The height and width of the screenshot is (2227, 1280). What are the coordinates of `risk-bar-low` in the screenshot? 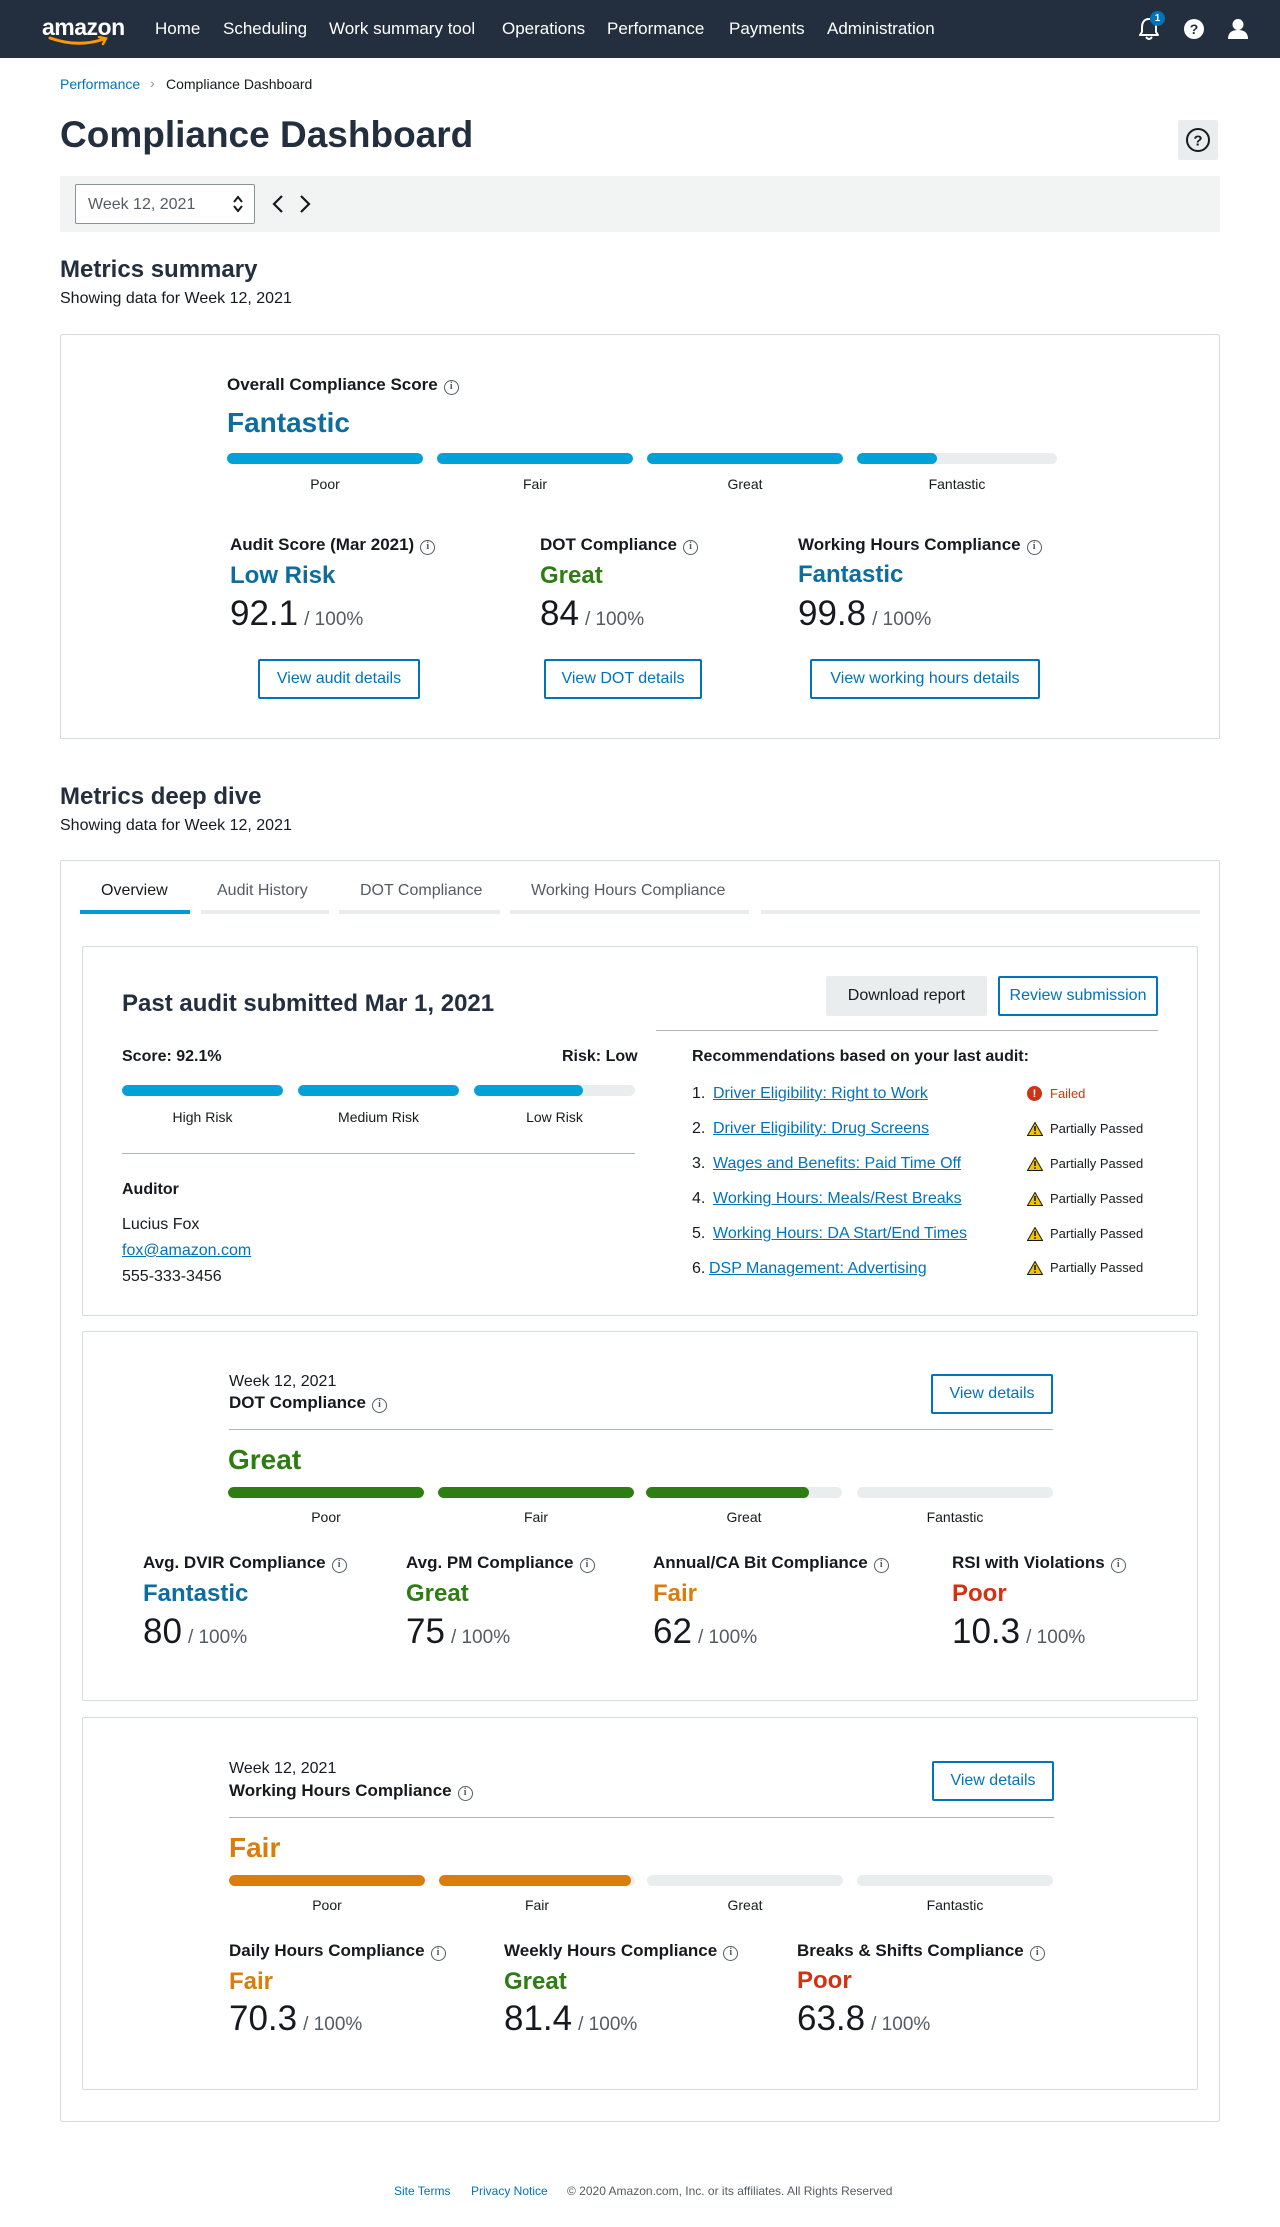 It's located at (554, 1090).